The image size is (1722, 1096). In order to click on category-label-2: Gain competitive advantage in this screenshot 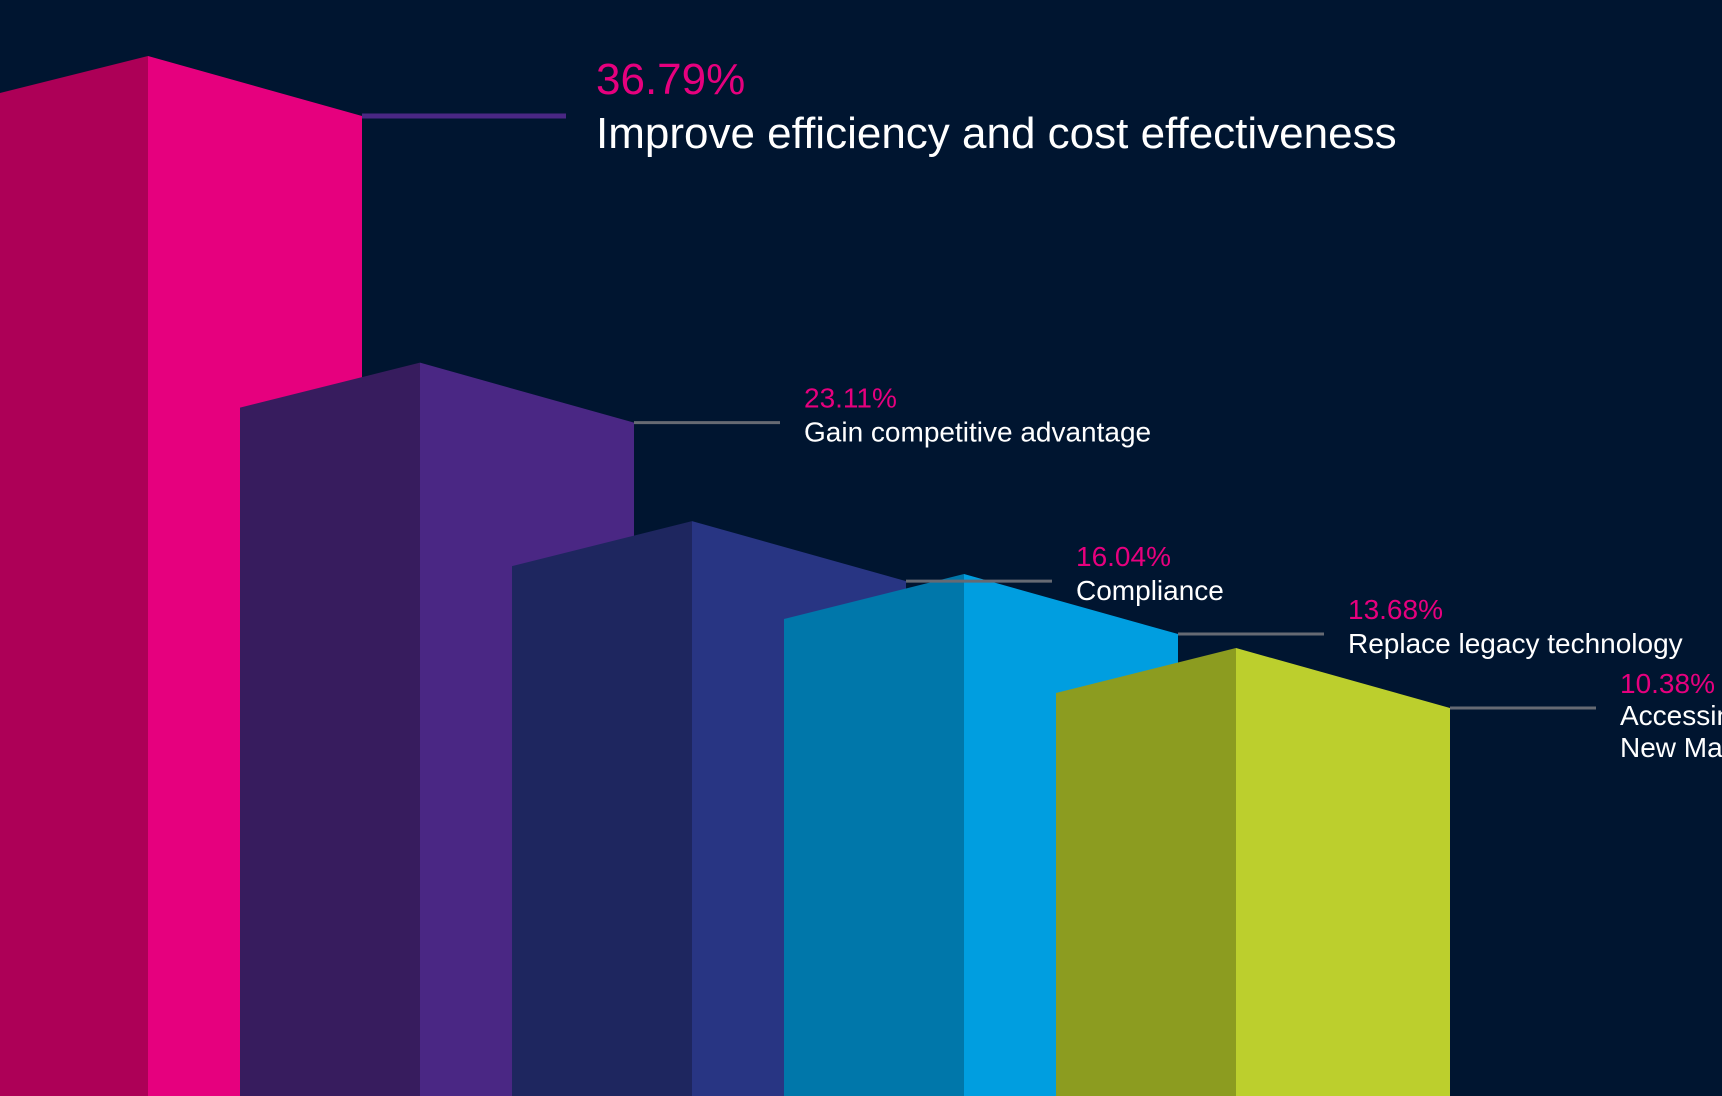, I will do `click(977, 432)`.